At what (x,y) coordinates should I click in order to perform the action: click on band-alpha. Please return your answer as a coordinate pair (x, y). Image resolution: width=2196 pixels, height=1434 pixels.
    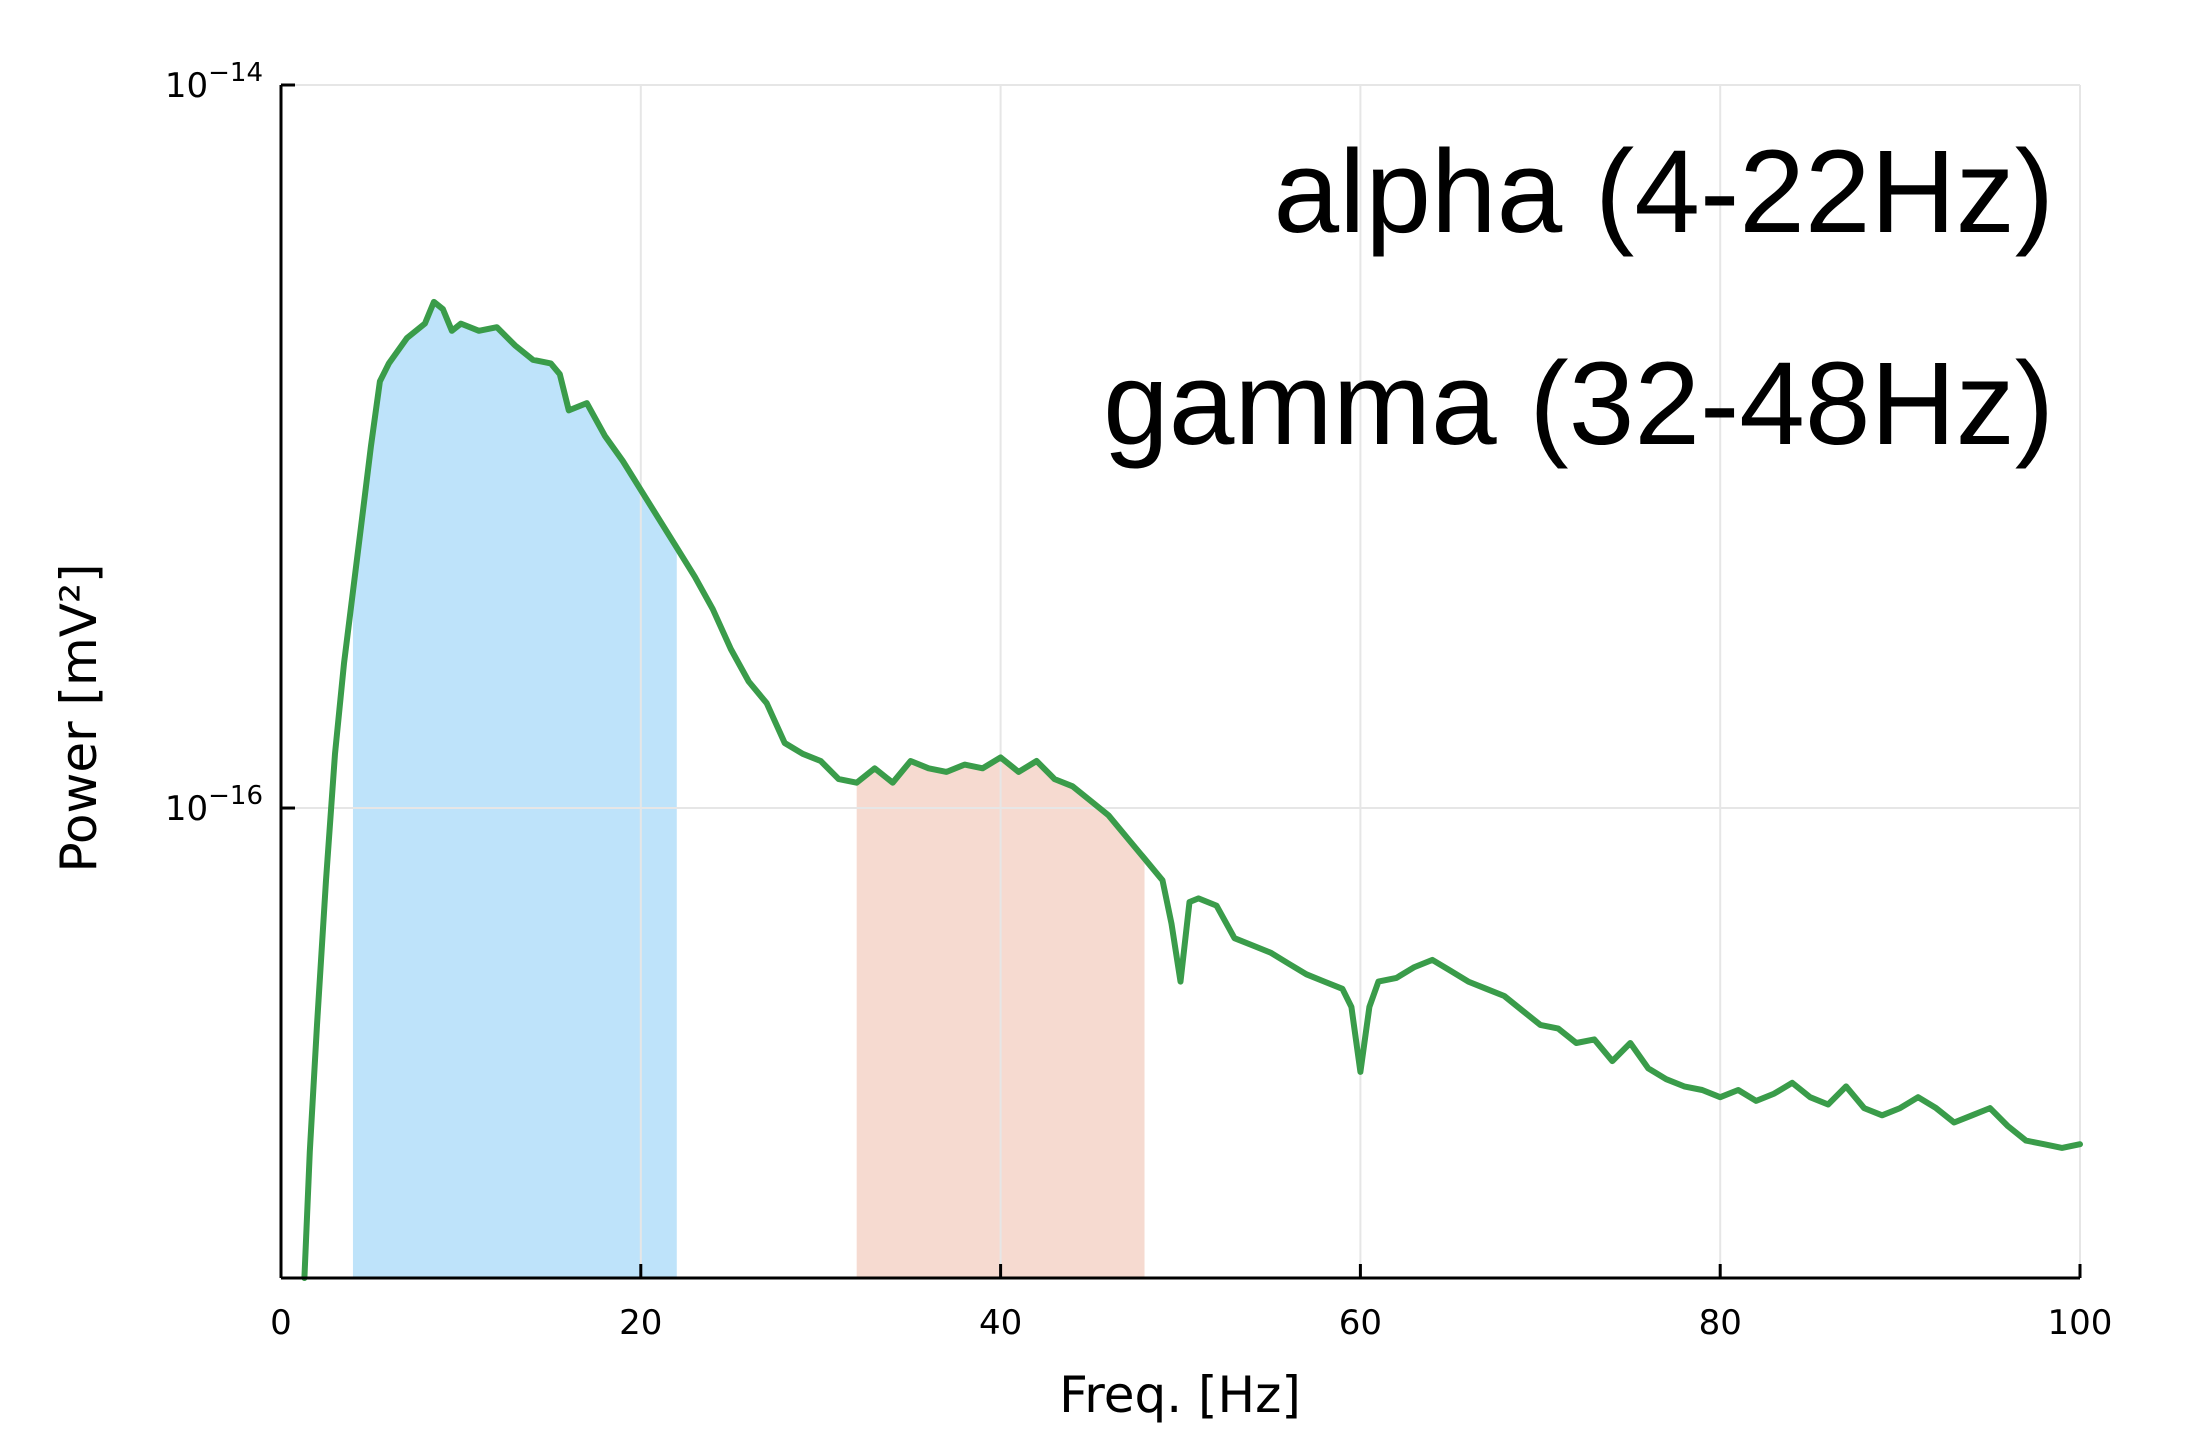
    Looking at the image, I should click on (514, 790).